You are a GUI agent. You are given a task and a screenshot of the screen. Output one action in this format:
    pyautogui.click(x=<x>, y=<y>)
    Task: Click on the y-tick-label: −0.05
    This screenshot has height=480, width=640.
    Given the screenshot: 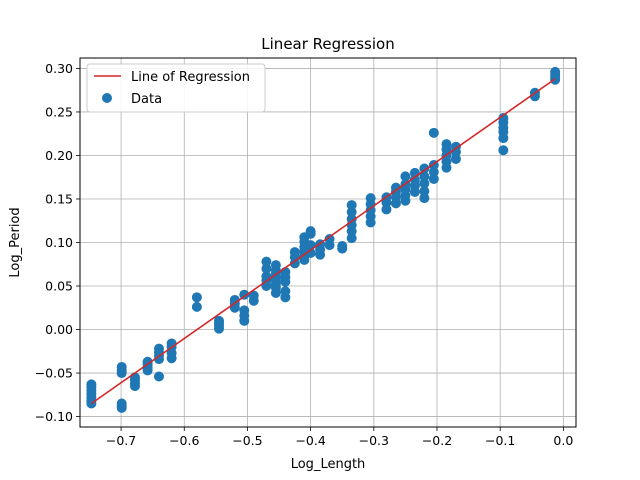 What is the action you would take?
    pyautogui.click(x=54, y=373)
    